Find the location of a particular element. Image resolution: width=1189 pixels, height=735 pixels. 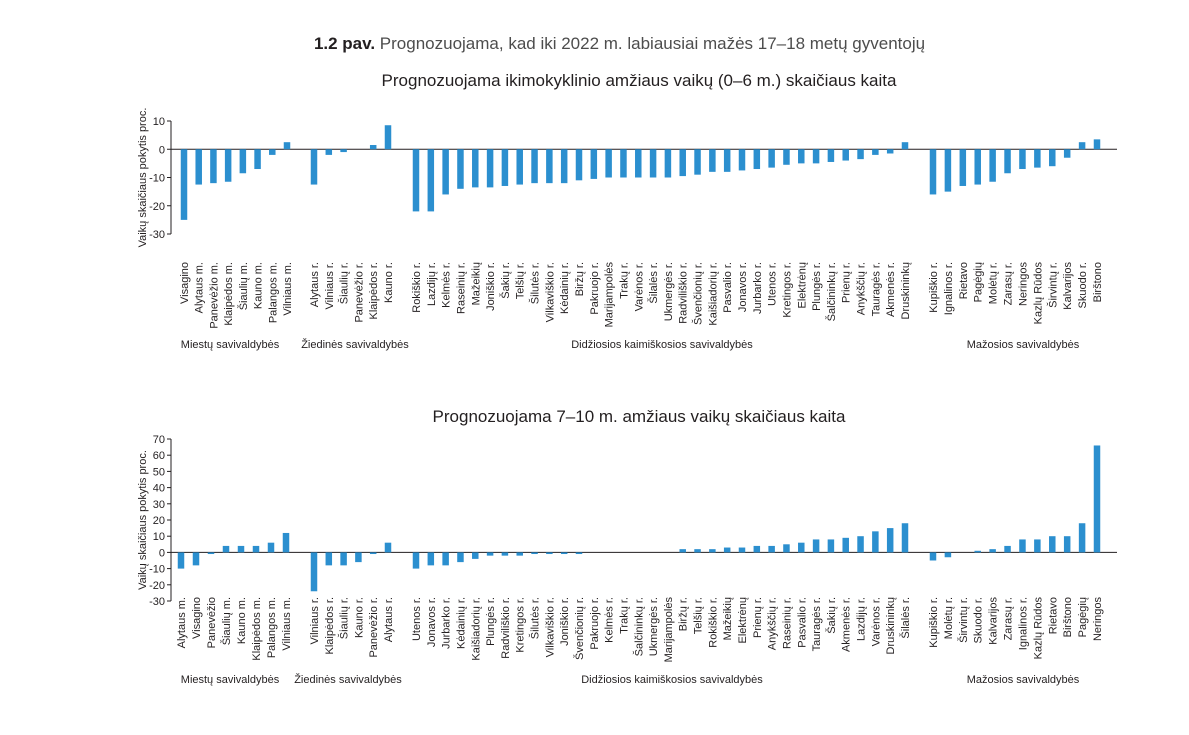

chart1-category-label: Mažeikių is located at coordinates (476, 283).